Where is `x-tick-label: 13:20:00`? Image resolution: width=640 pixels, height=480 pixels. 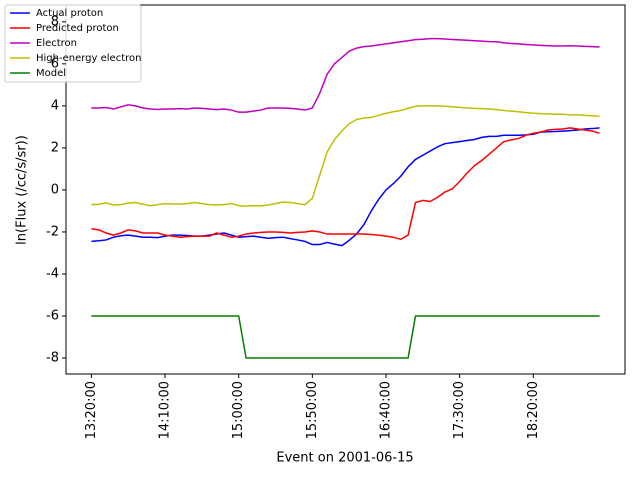 x-tick-label: 13:20:00 is located at coordinates (91, 410).